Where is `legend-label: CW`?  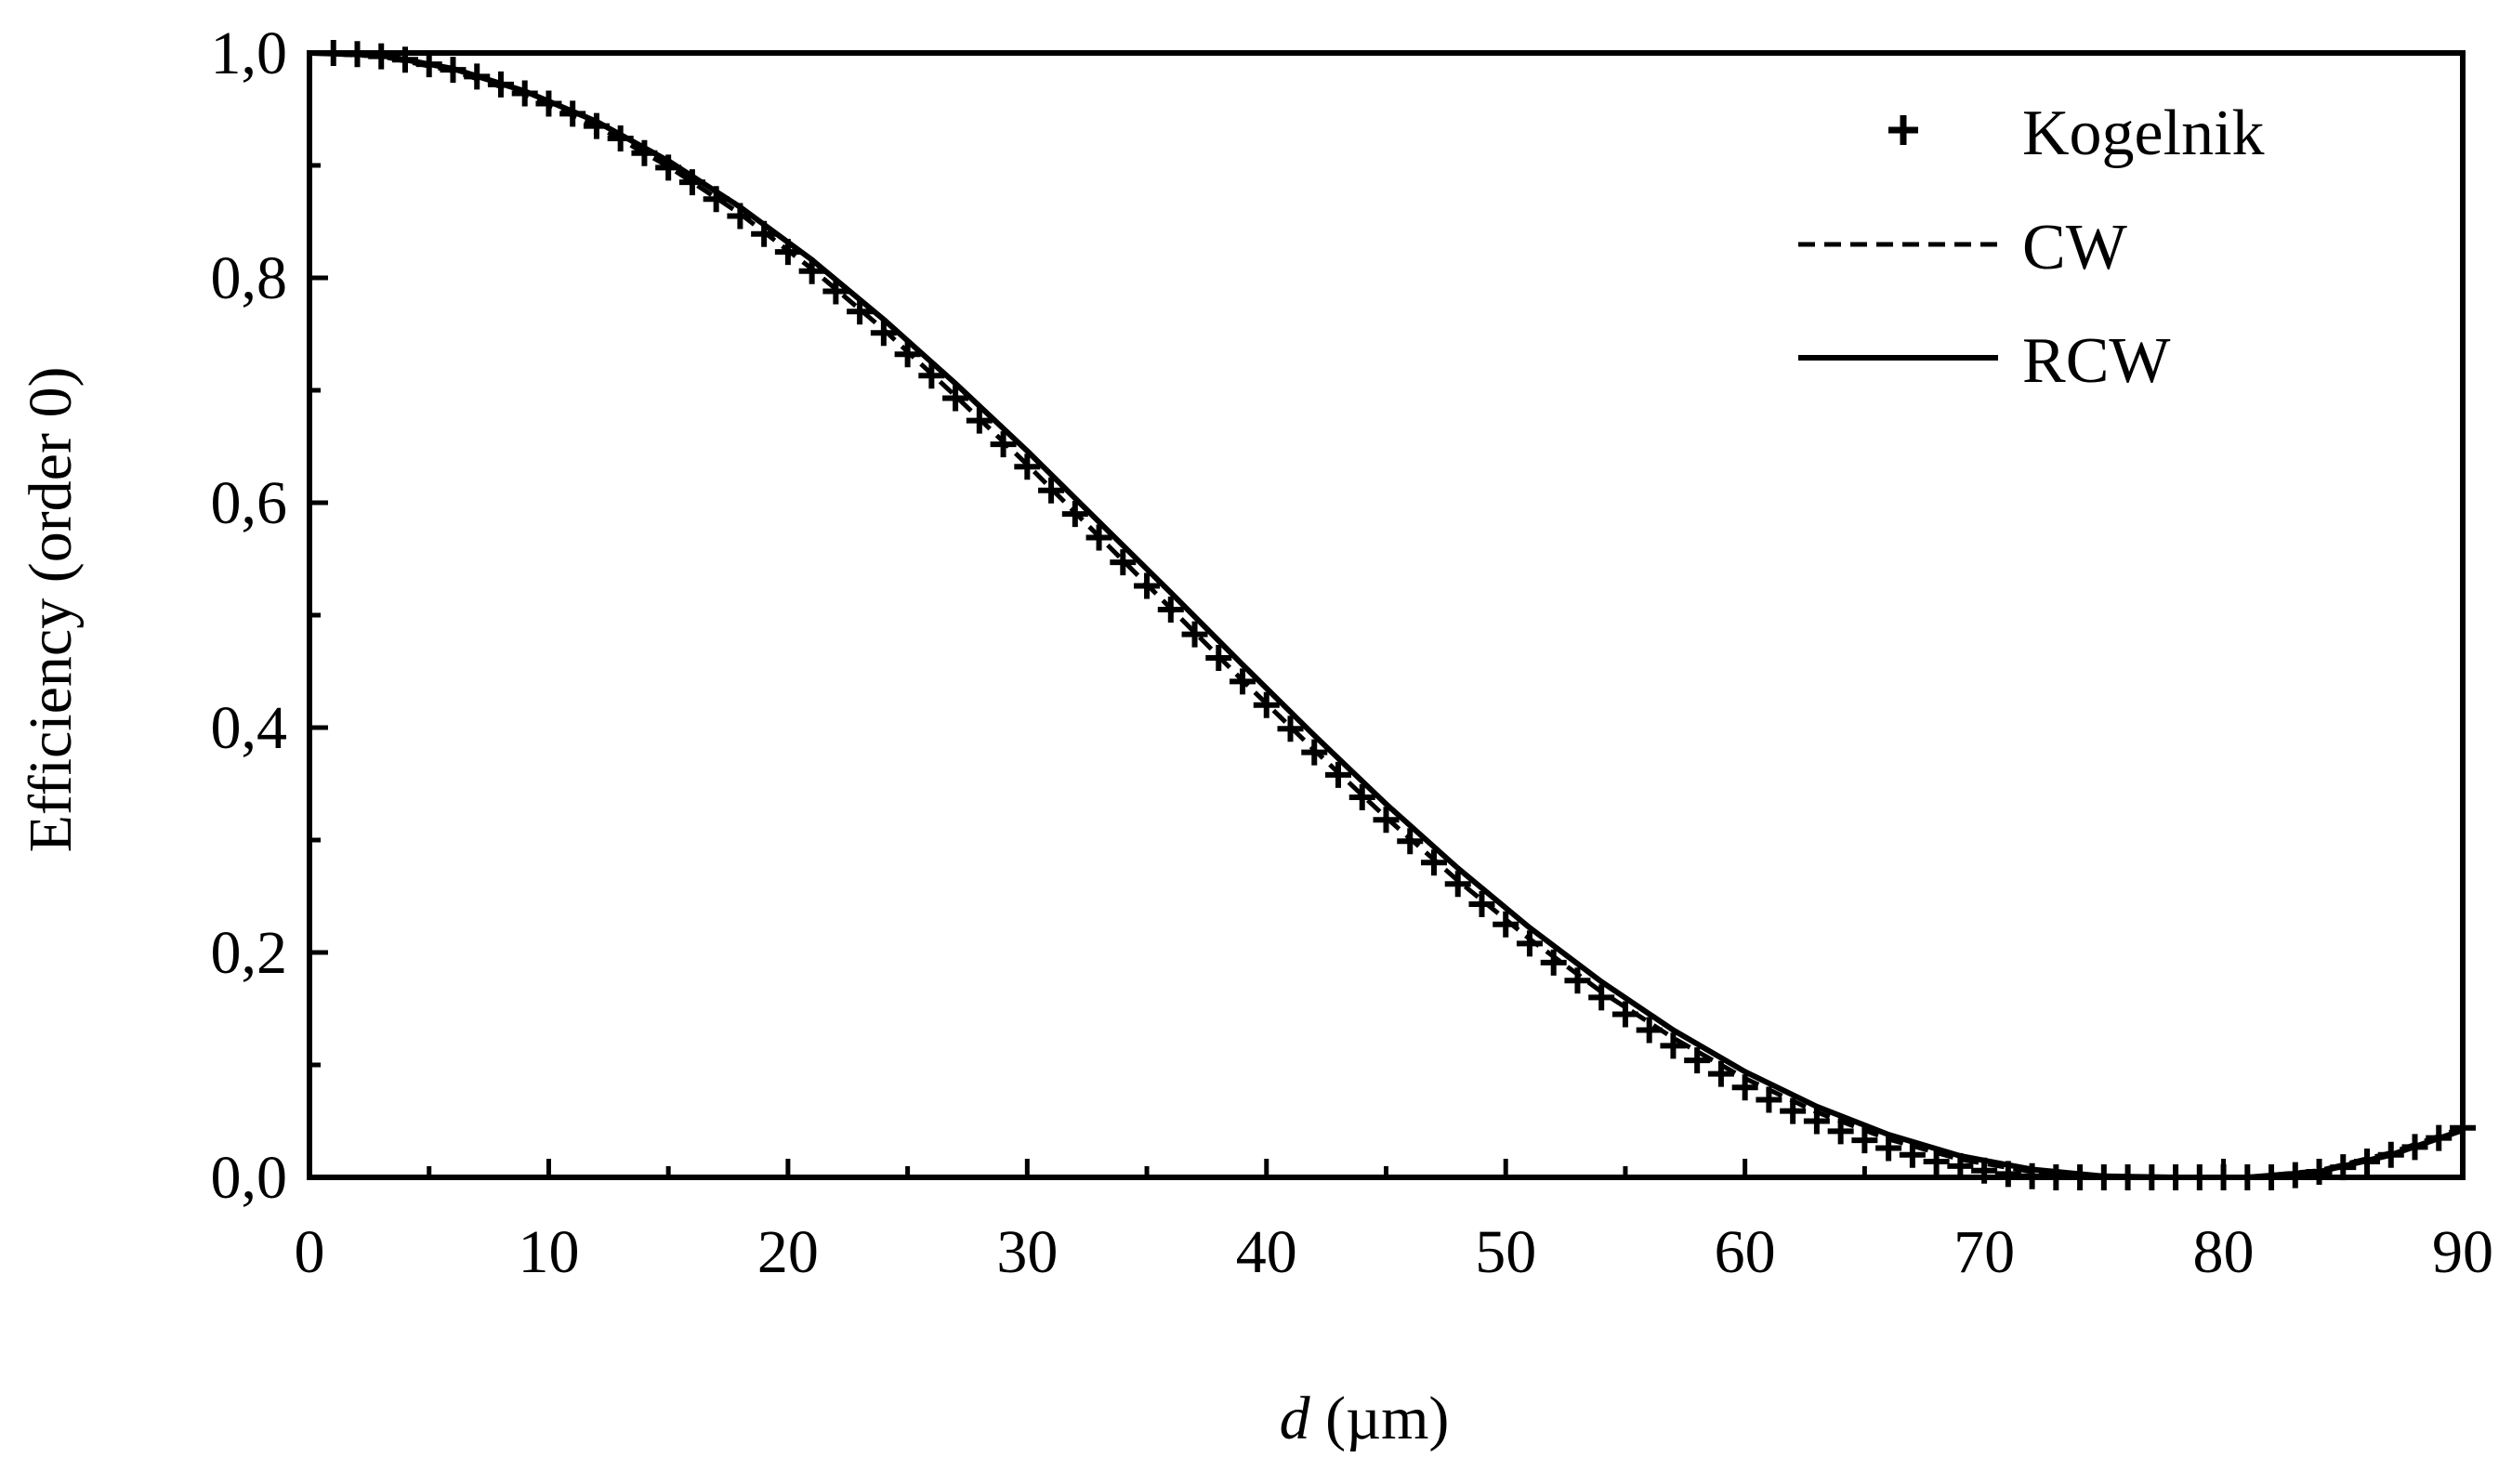 legend-label: CW is located at coordinates (2074, 248).